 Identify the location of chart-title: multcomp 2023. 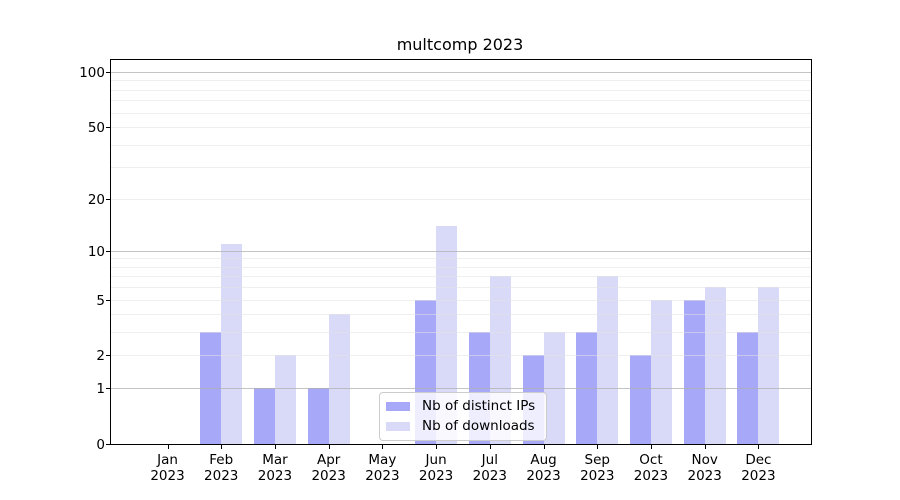
(460, 44).